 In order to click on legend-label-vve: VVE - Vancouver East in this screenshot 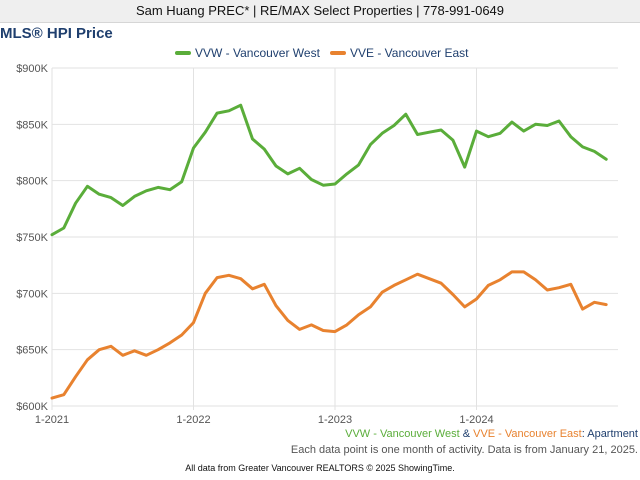, I will do `click(409, 53)`.